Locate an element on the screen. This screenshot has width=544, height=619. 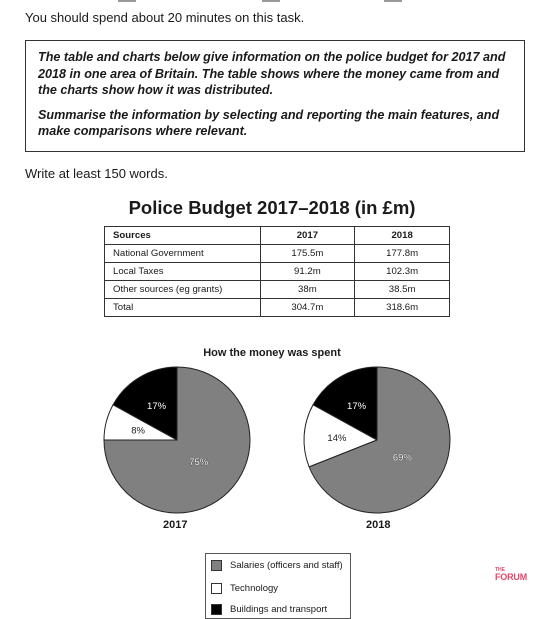
row-2018: 38.5m is located at coordinates (402, 289).